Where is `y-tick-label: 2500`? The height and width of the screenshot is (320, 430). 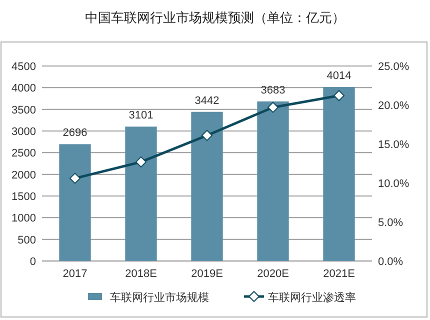
y-tick-label: 2500 is located at coordinates (24, 154).